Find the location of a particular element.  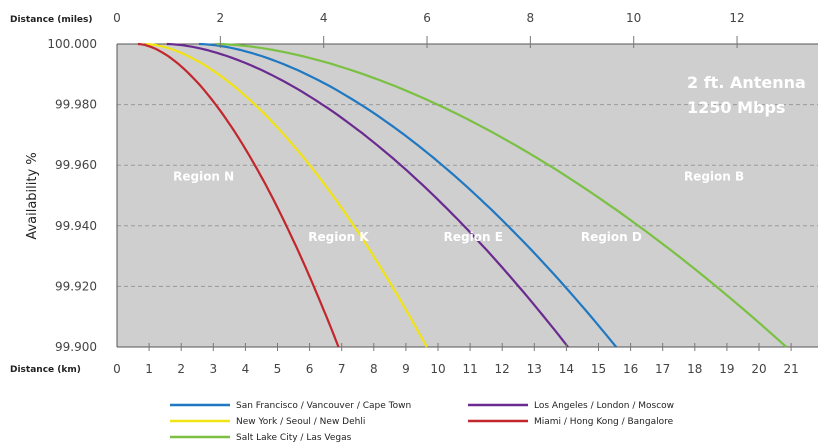

region-label: Region B is located at coordinates (714, 176).